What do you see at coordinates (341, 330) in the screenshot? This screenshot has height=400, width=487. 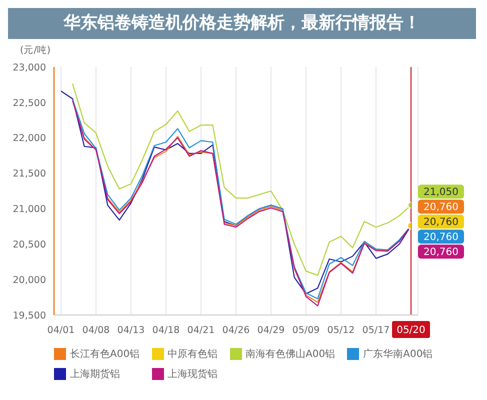 I see `x-tick-label: 05/12` at bounding box center [341, 330].